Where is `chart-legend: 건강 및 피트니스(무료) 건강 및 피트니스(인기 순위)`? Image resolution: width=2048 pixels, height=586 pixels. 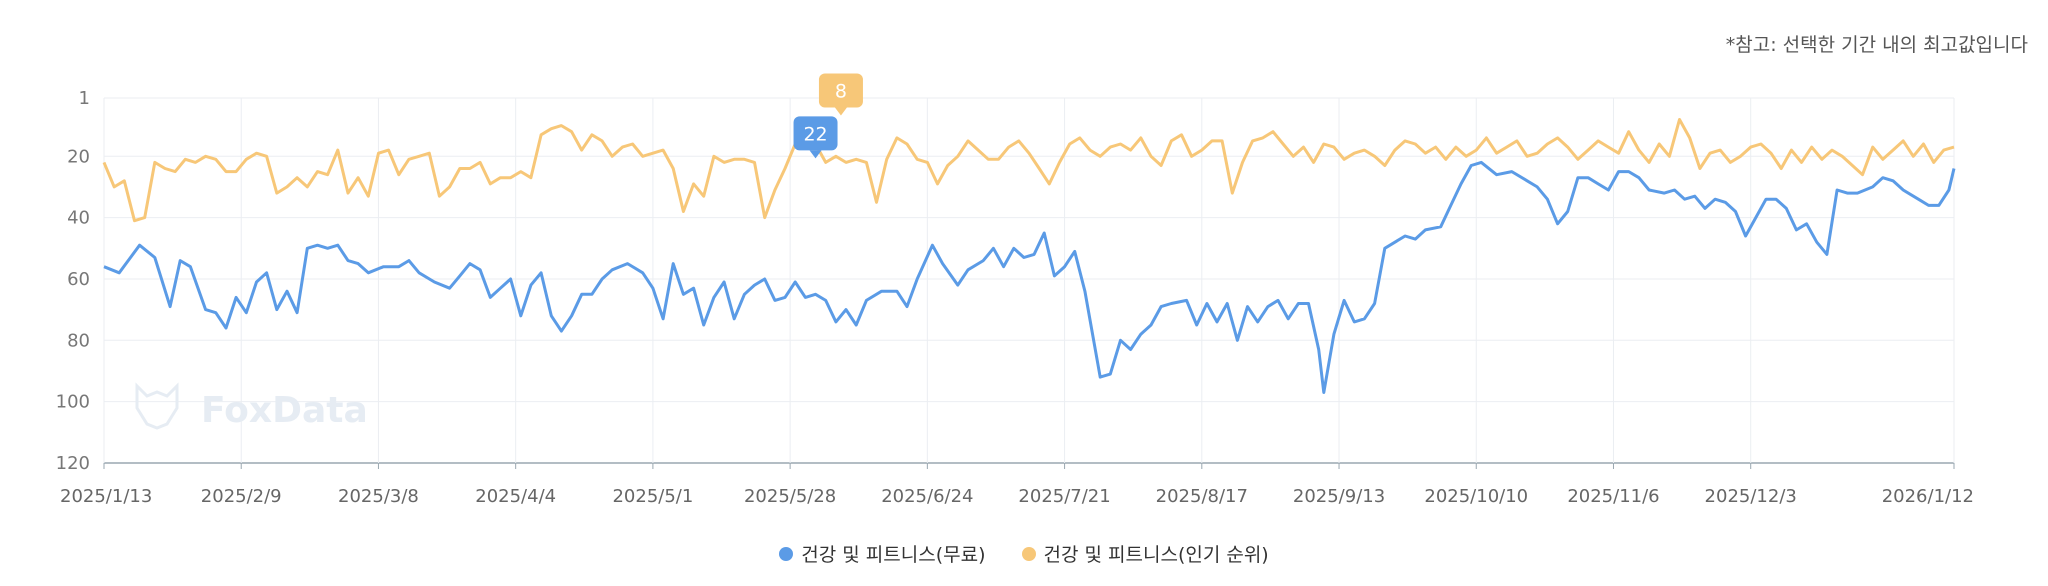
chart-legend: 건강 및 피트니스(무료) 건강 및 피트니스(인기 순위) is located at coordinates (1024, 553).